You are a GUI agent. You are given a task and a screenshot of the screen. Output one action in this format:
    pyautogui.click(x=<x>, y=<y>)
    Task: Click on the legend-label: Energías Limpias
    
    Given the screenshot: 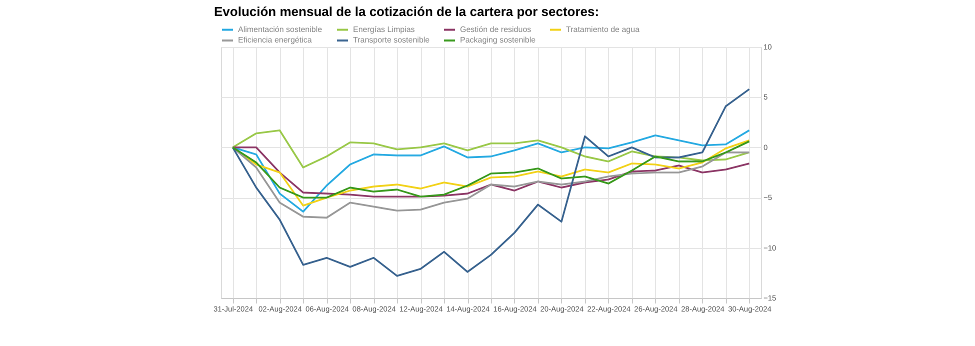 What is the action you would take?
    pyautogui.click(x=384, y=29)
    